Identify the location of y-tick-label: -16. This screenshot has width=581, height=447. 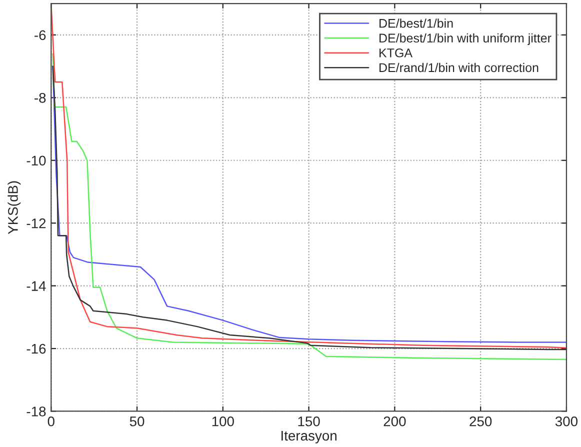
(36, 349).